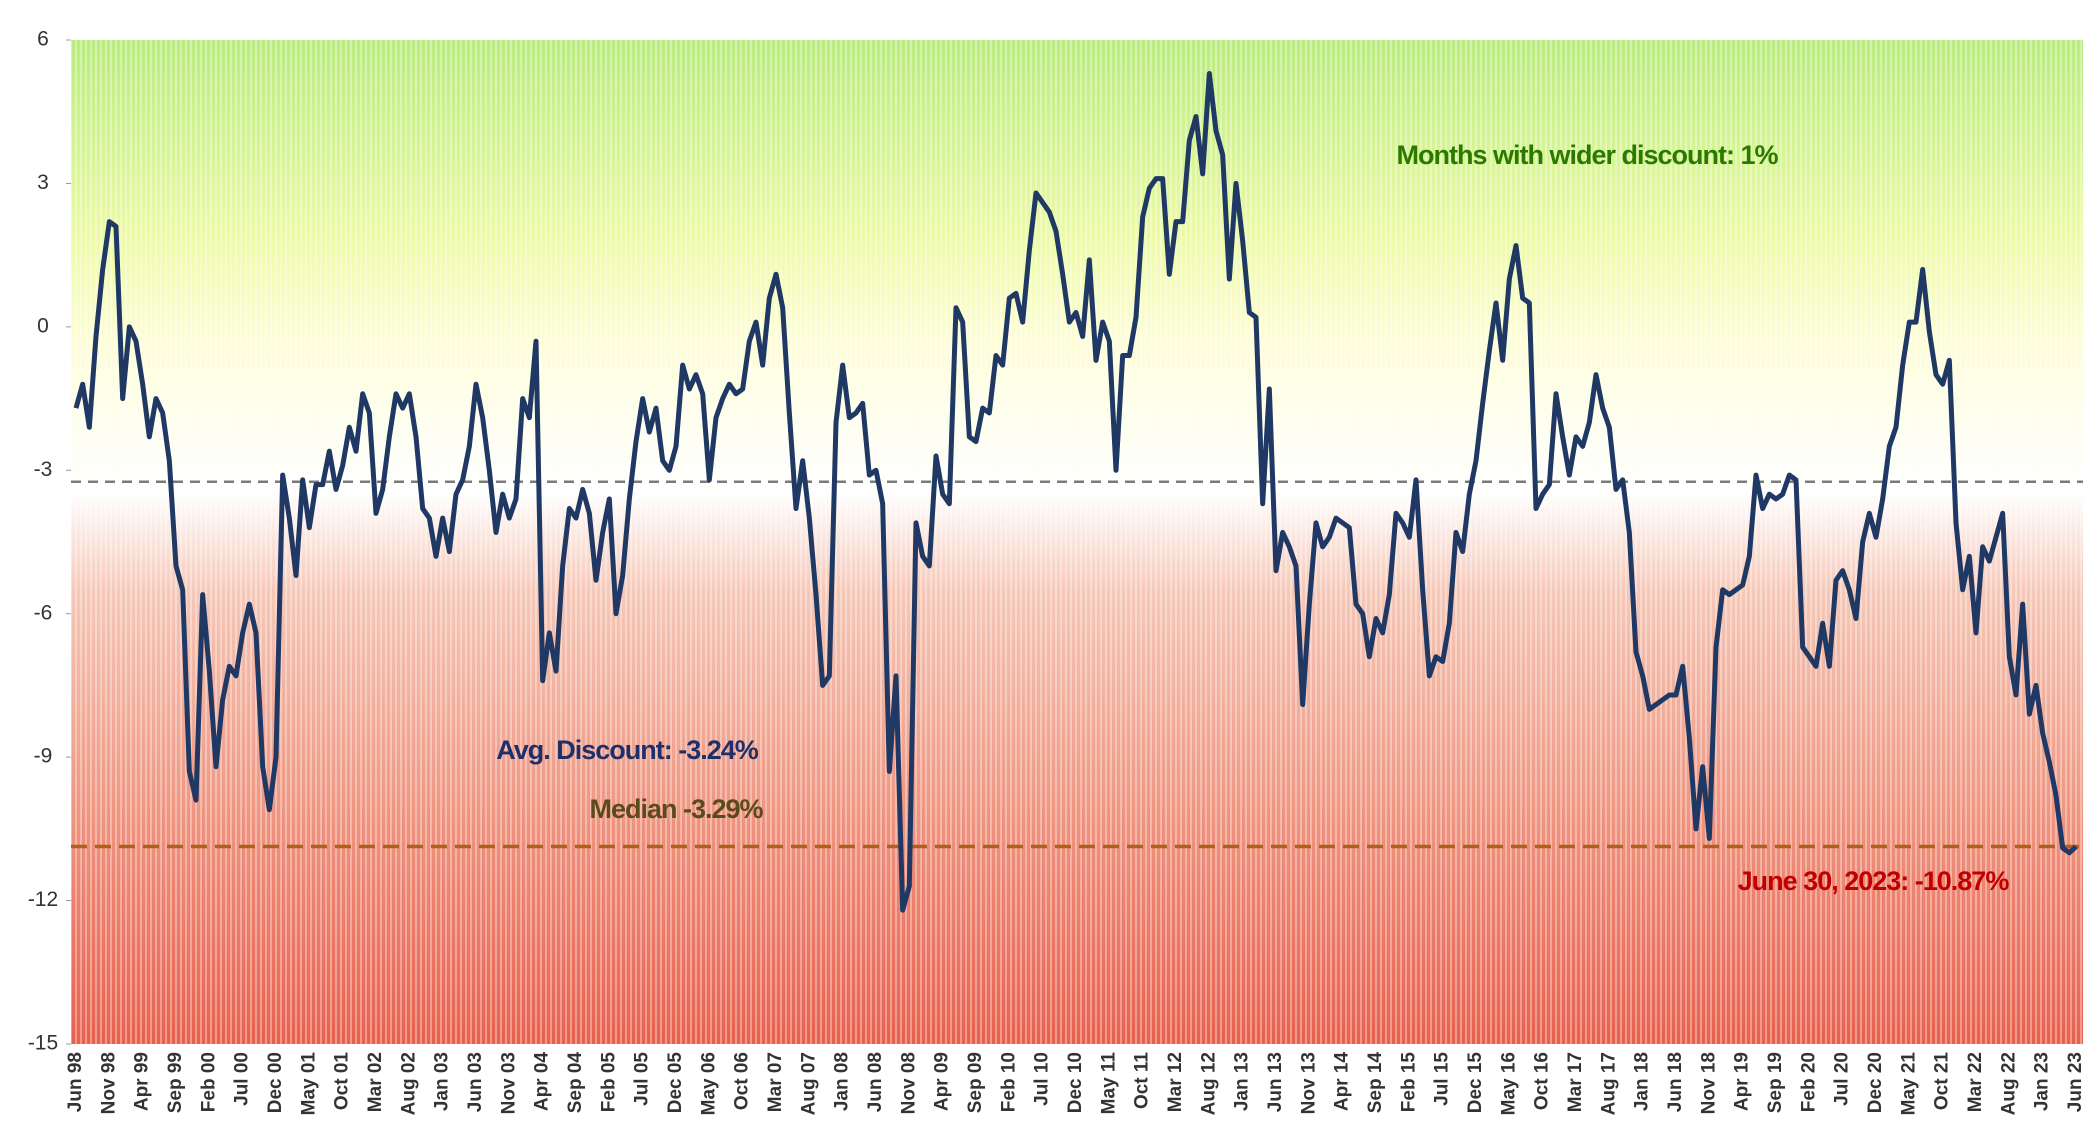  I want to click on x-tick-label: Jun 13, so click(1275, 1082).